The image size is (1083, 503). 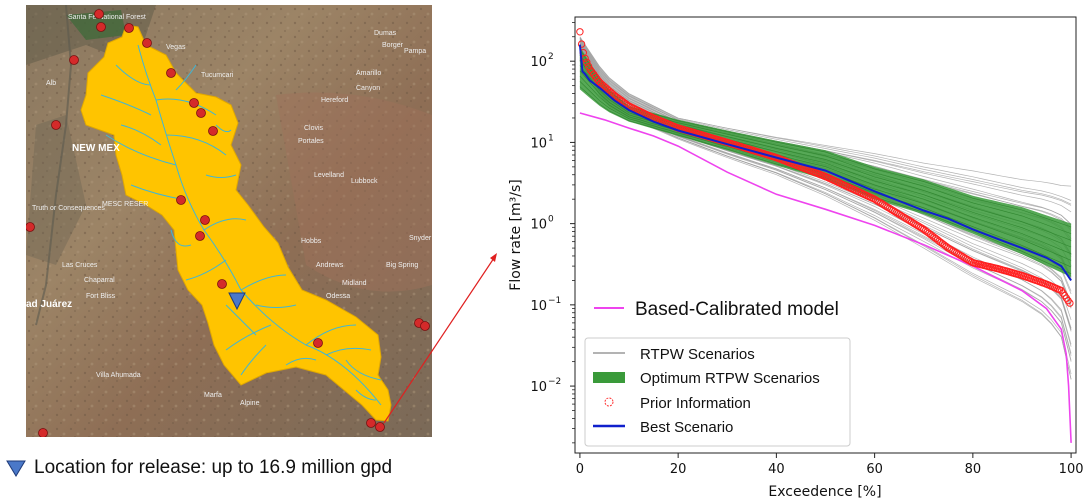 I want to click on place-label: Odessa, so click(x=338, y=296).